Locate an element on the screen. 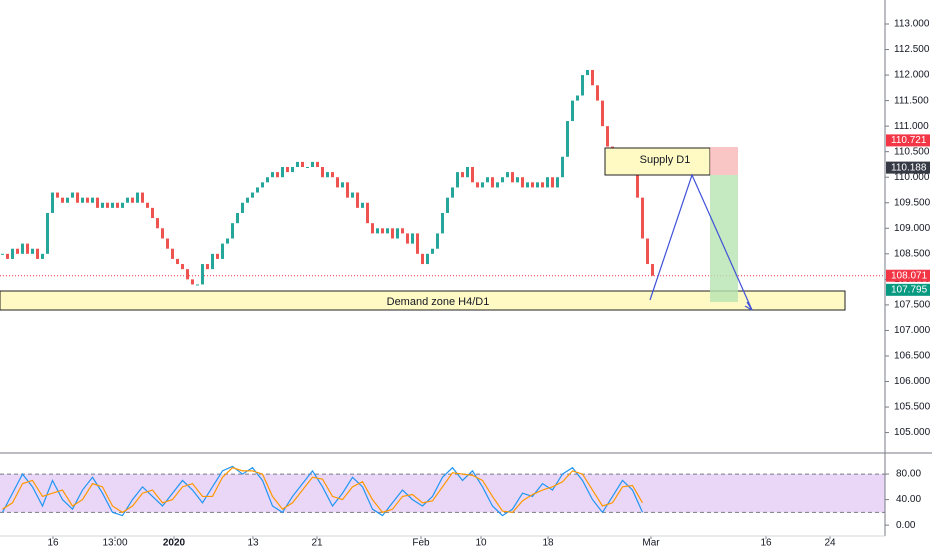 This screenshot has width=932, height=550. y-tick-label: 107.500 is located at coordinates (912, 305).